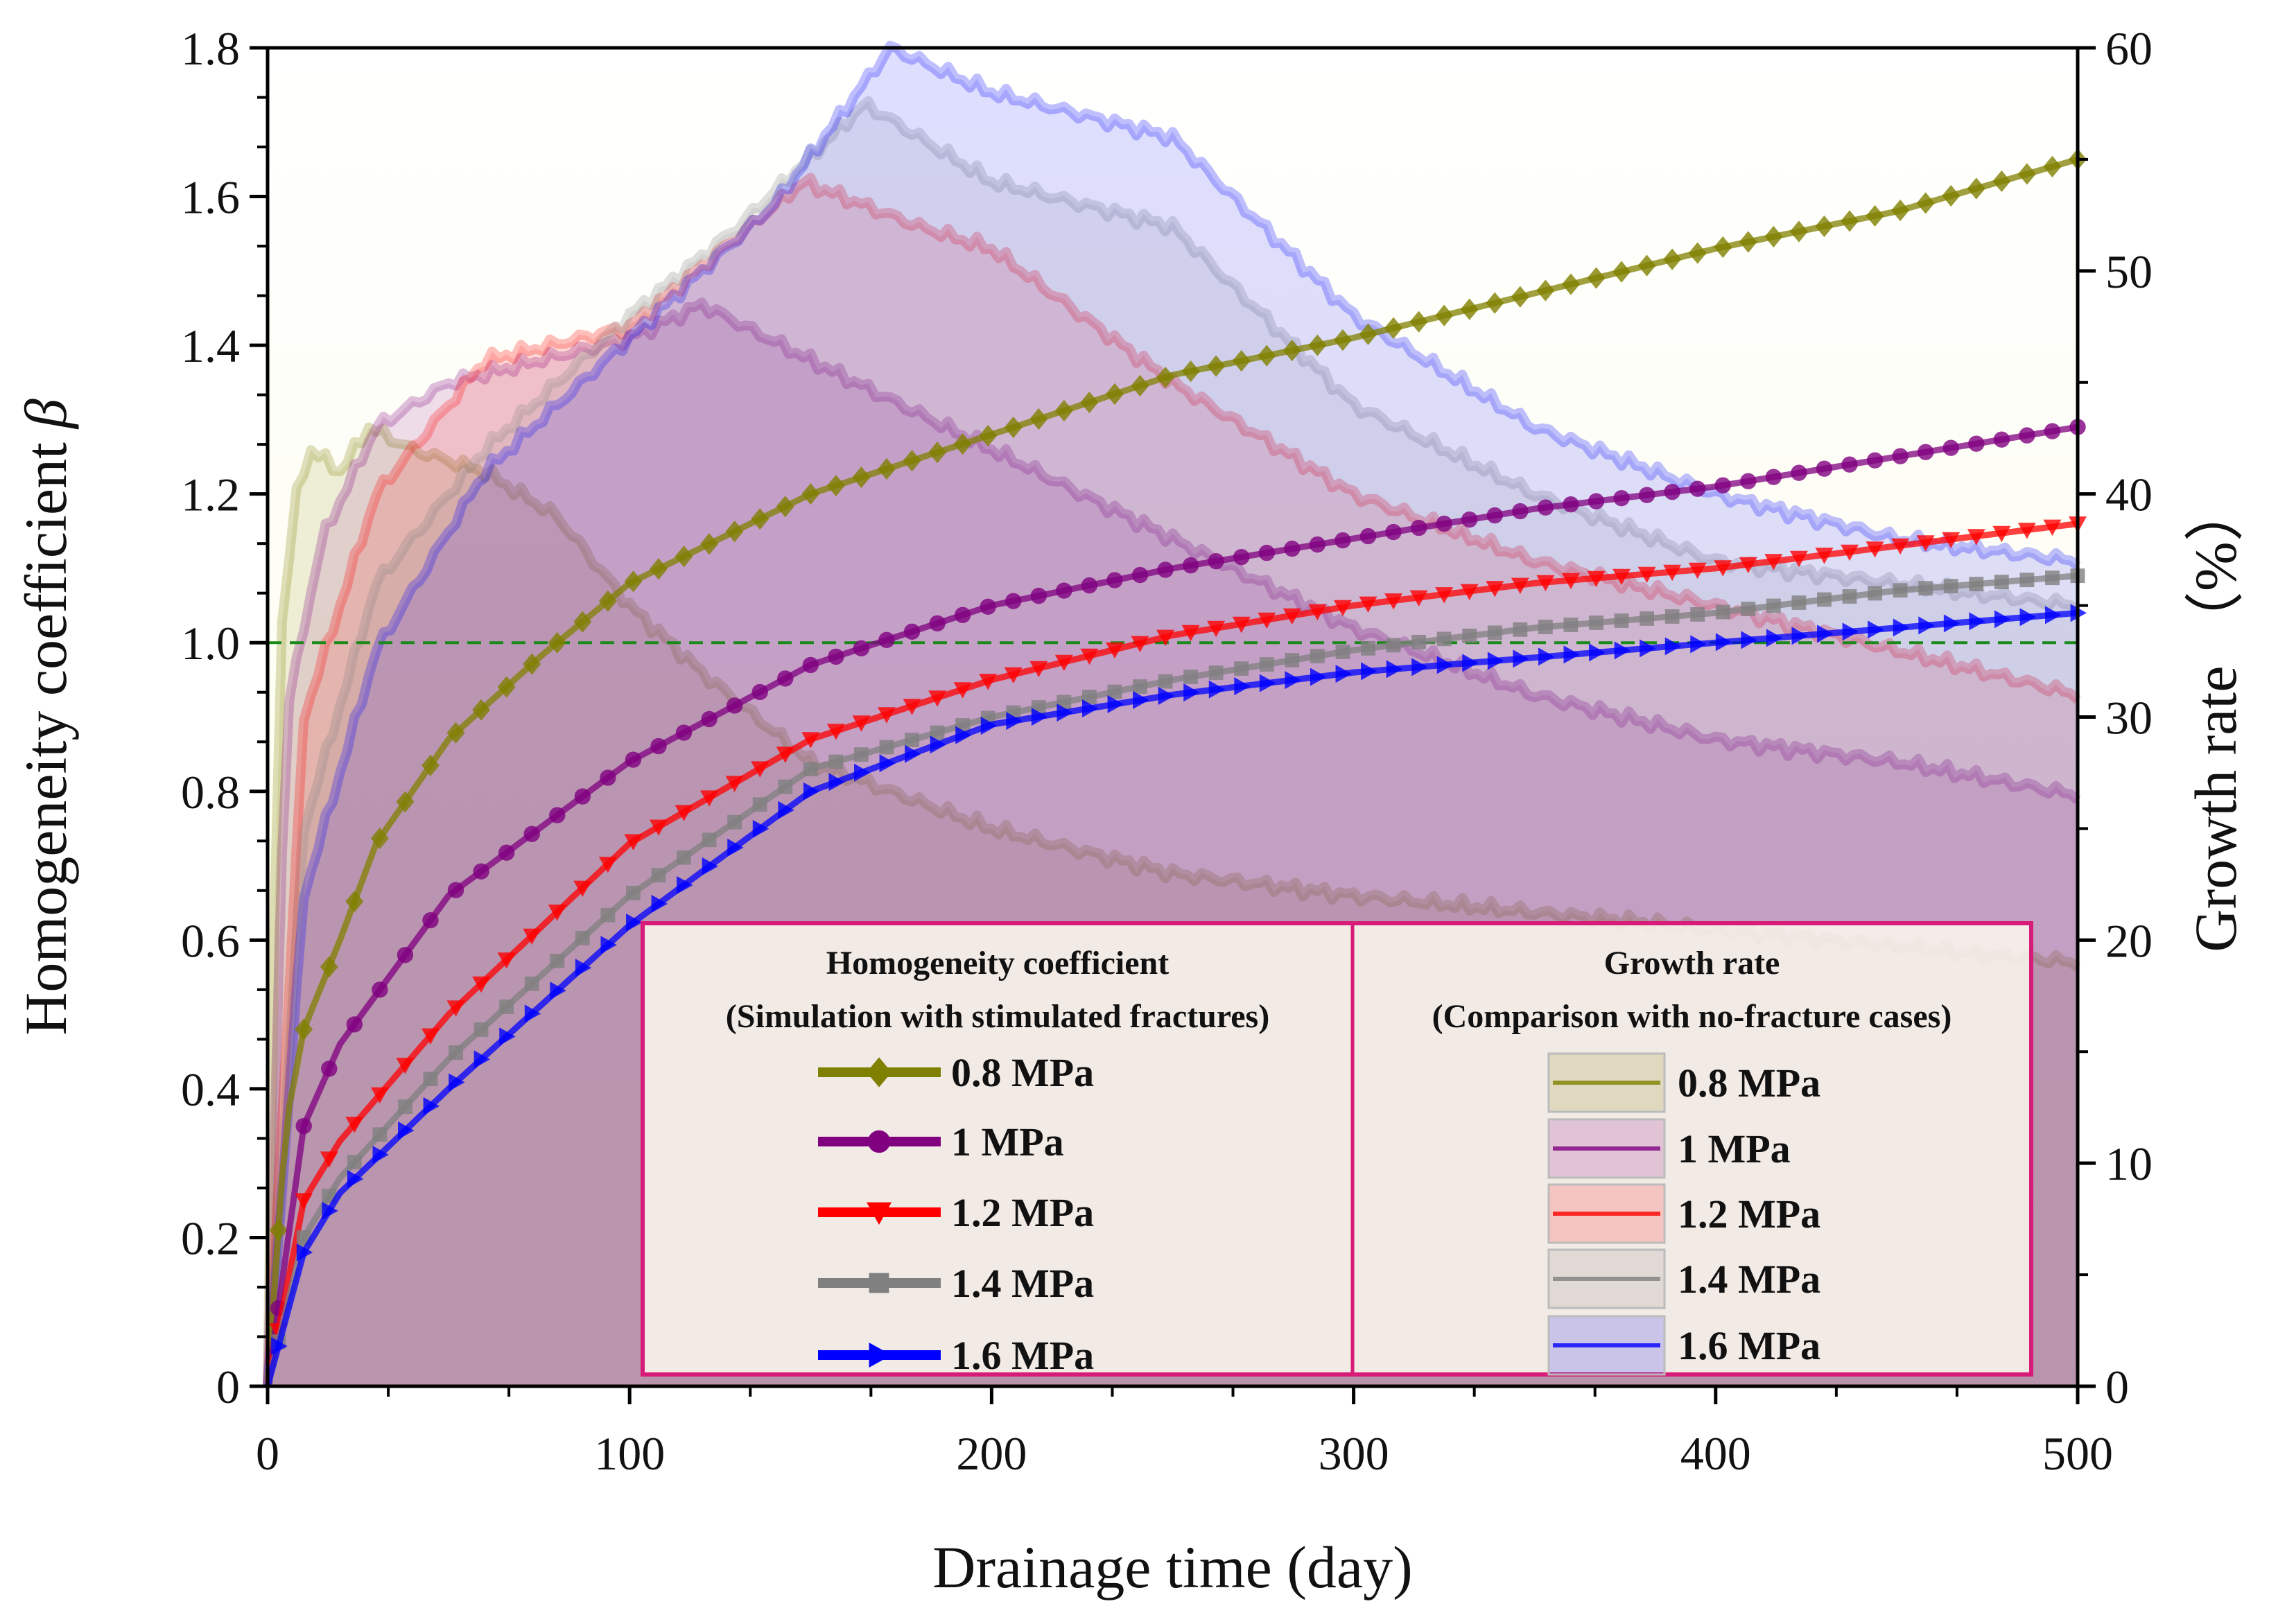  I want to click on y-tick-label: 0.2, so click(210, 1238).